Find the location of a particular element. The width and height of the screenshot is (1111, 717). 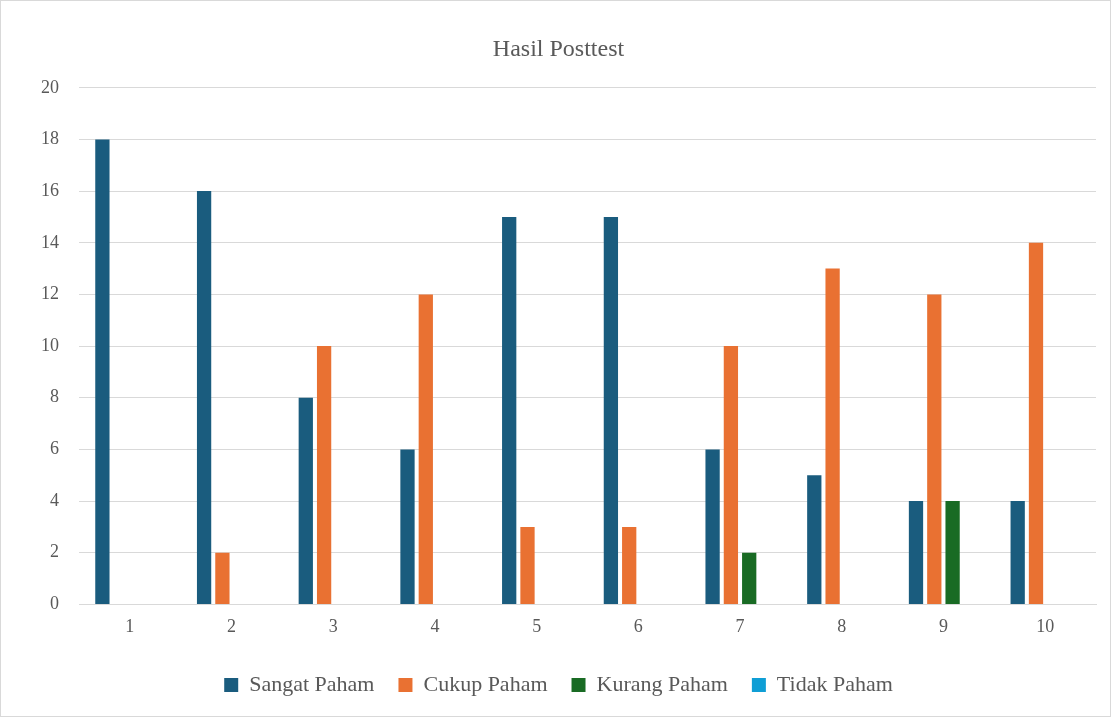

y-tick-label: 20 is located at coordinates (50, 86).